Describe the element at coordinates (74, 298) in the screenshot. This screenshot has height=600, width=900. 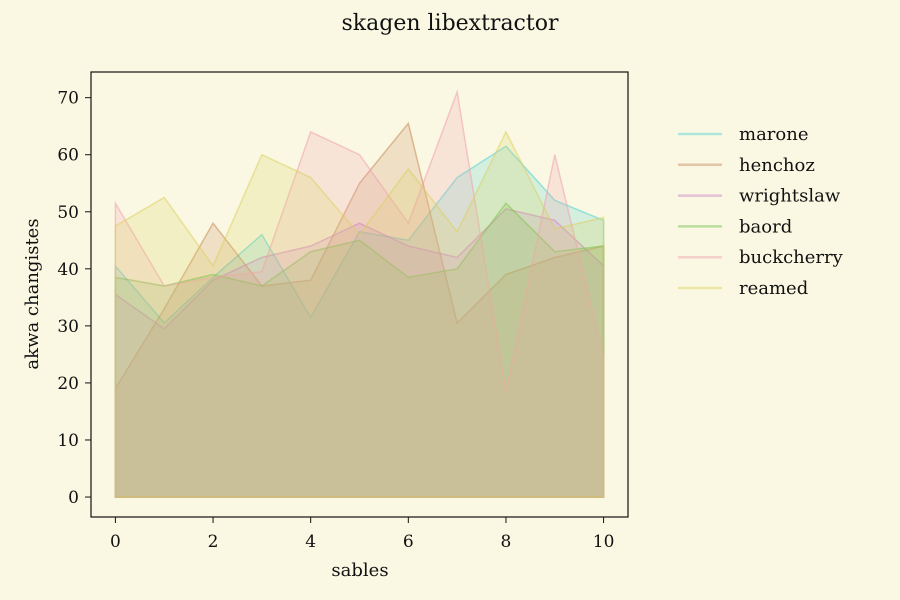
I see `y-axis-ticks: 0 10 20 30 40 50 60 70` at that location.